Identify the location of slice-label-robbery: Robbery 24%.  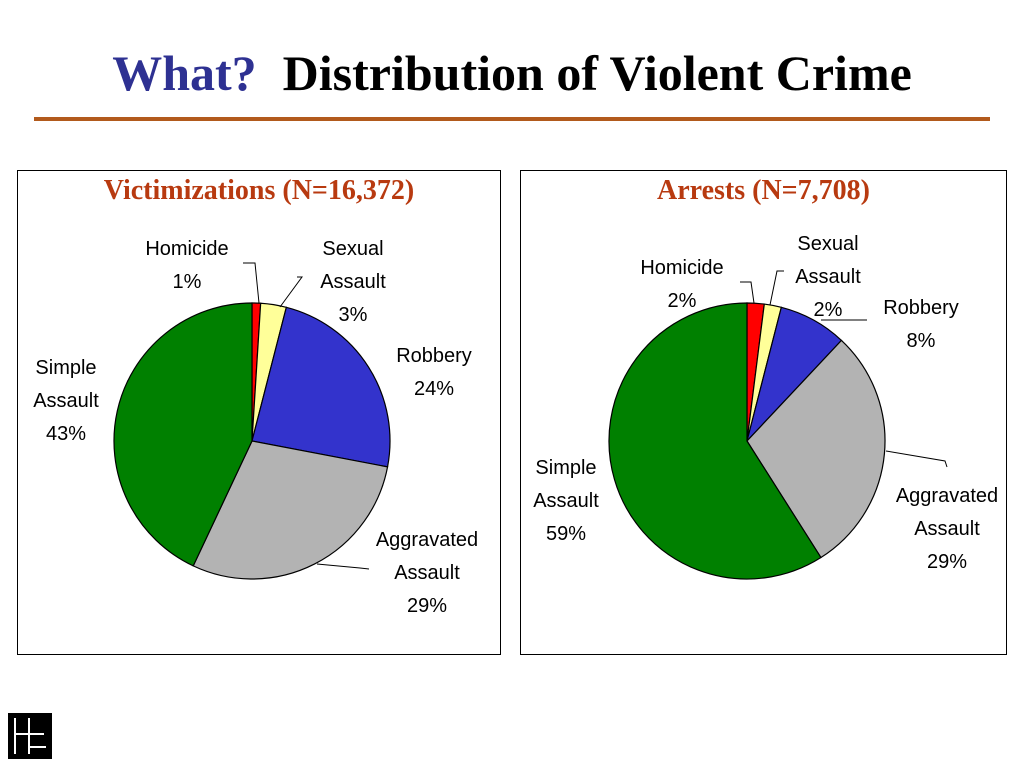
(434, 372).